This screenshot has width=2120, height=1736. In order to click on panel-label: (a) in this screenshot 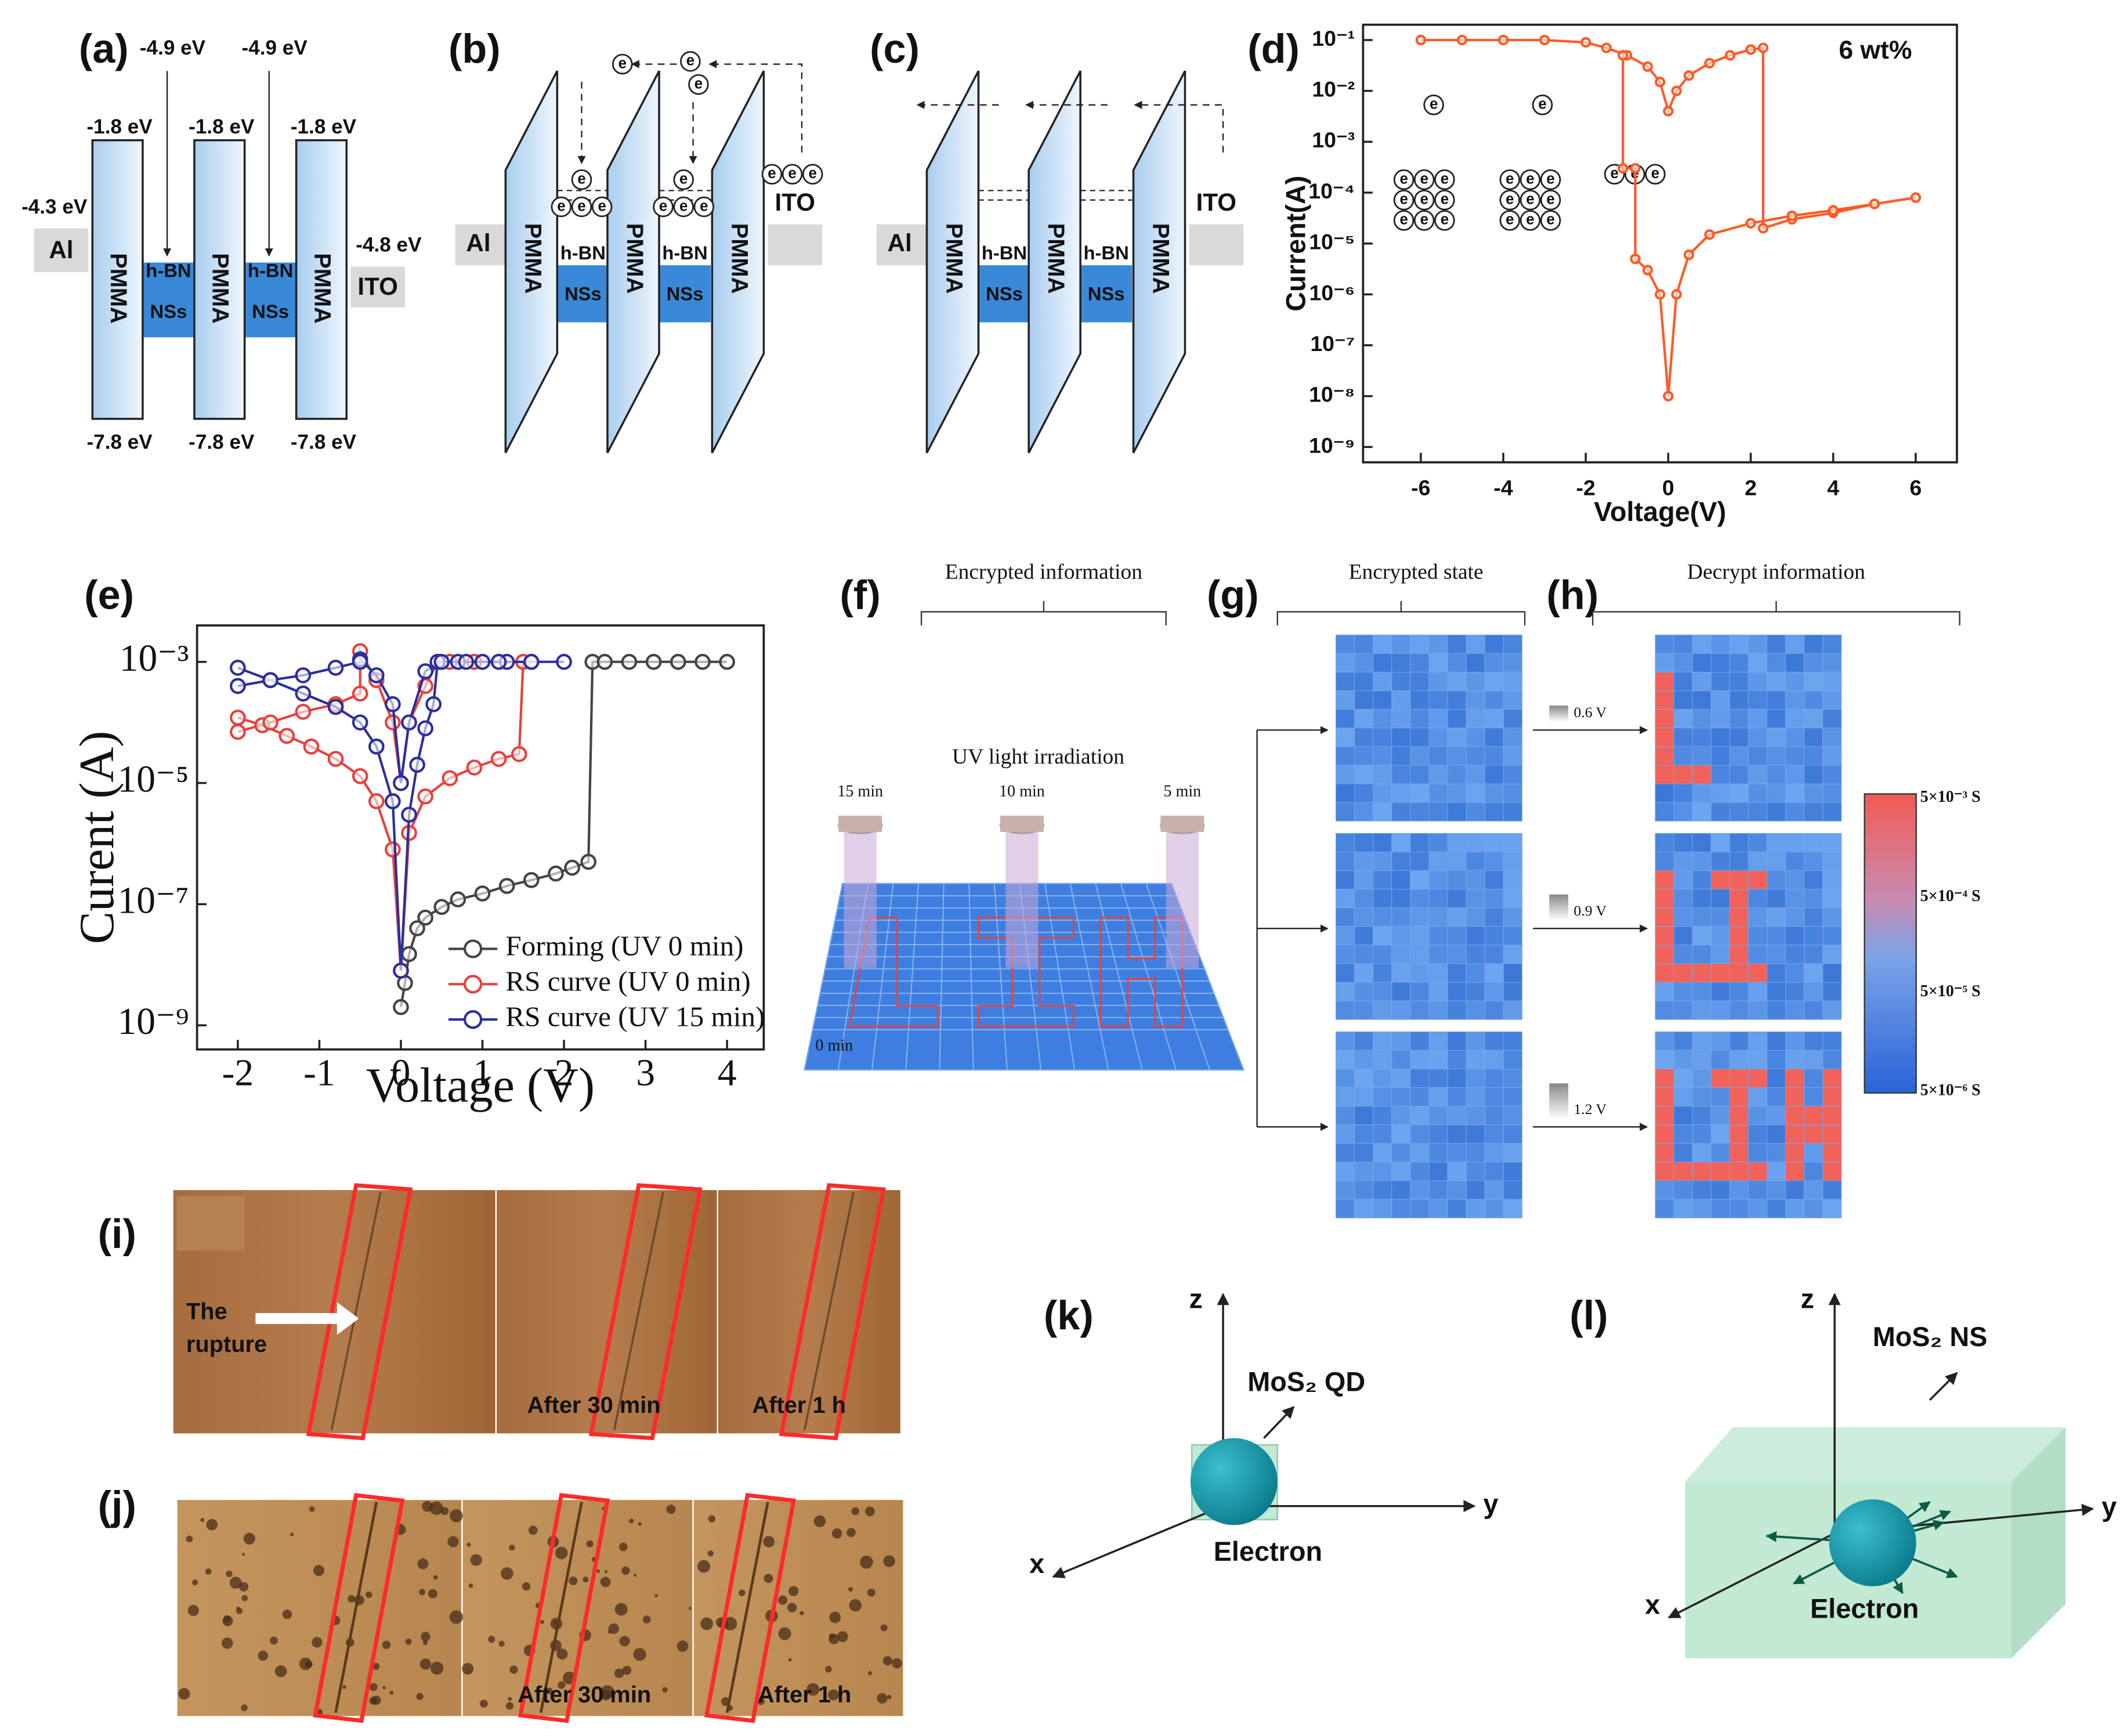, I will do `click(104, 48)`.